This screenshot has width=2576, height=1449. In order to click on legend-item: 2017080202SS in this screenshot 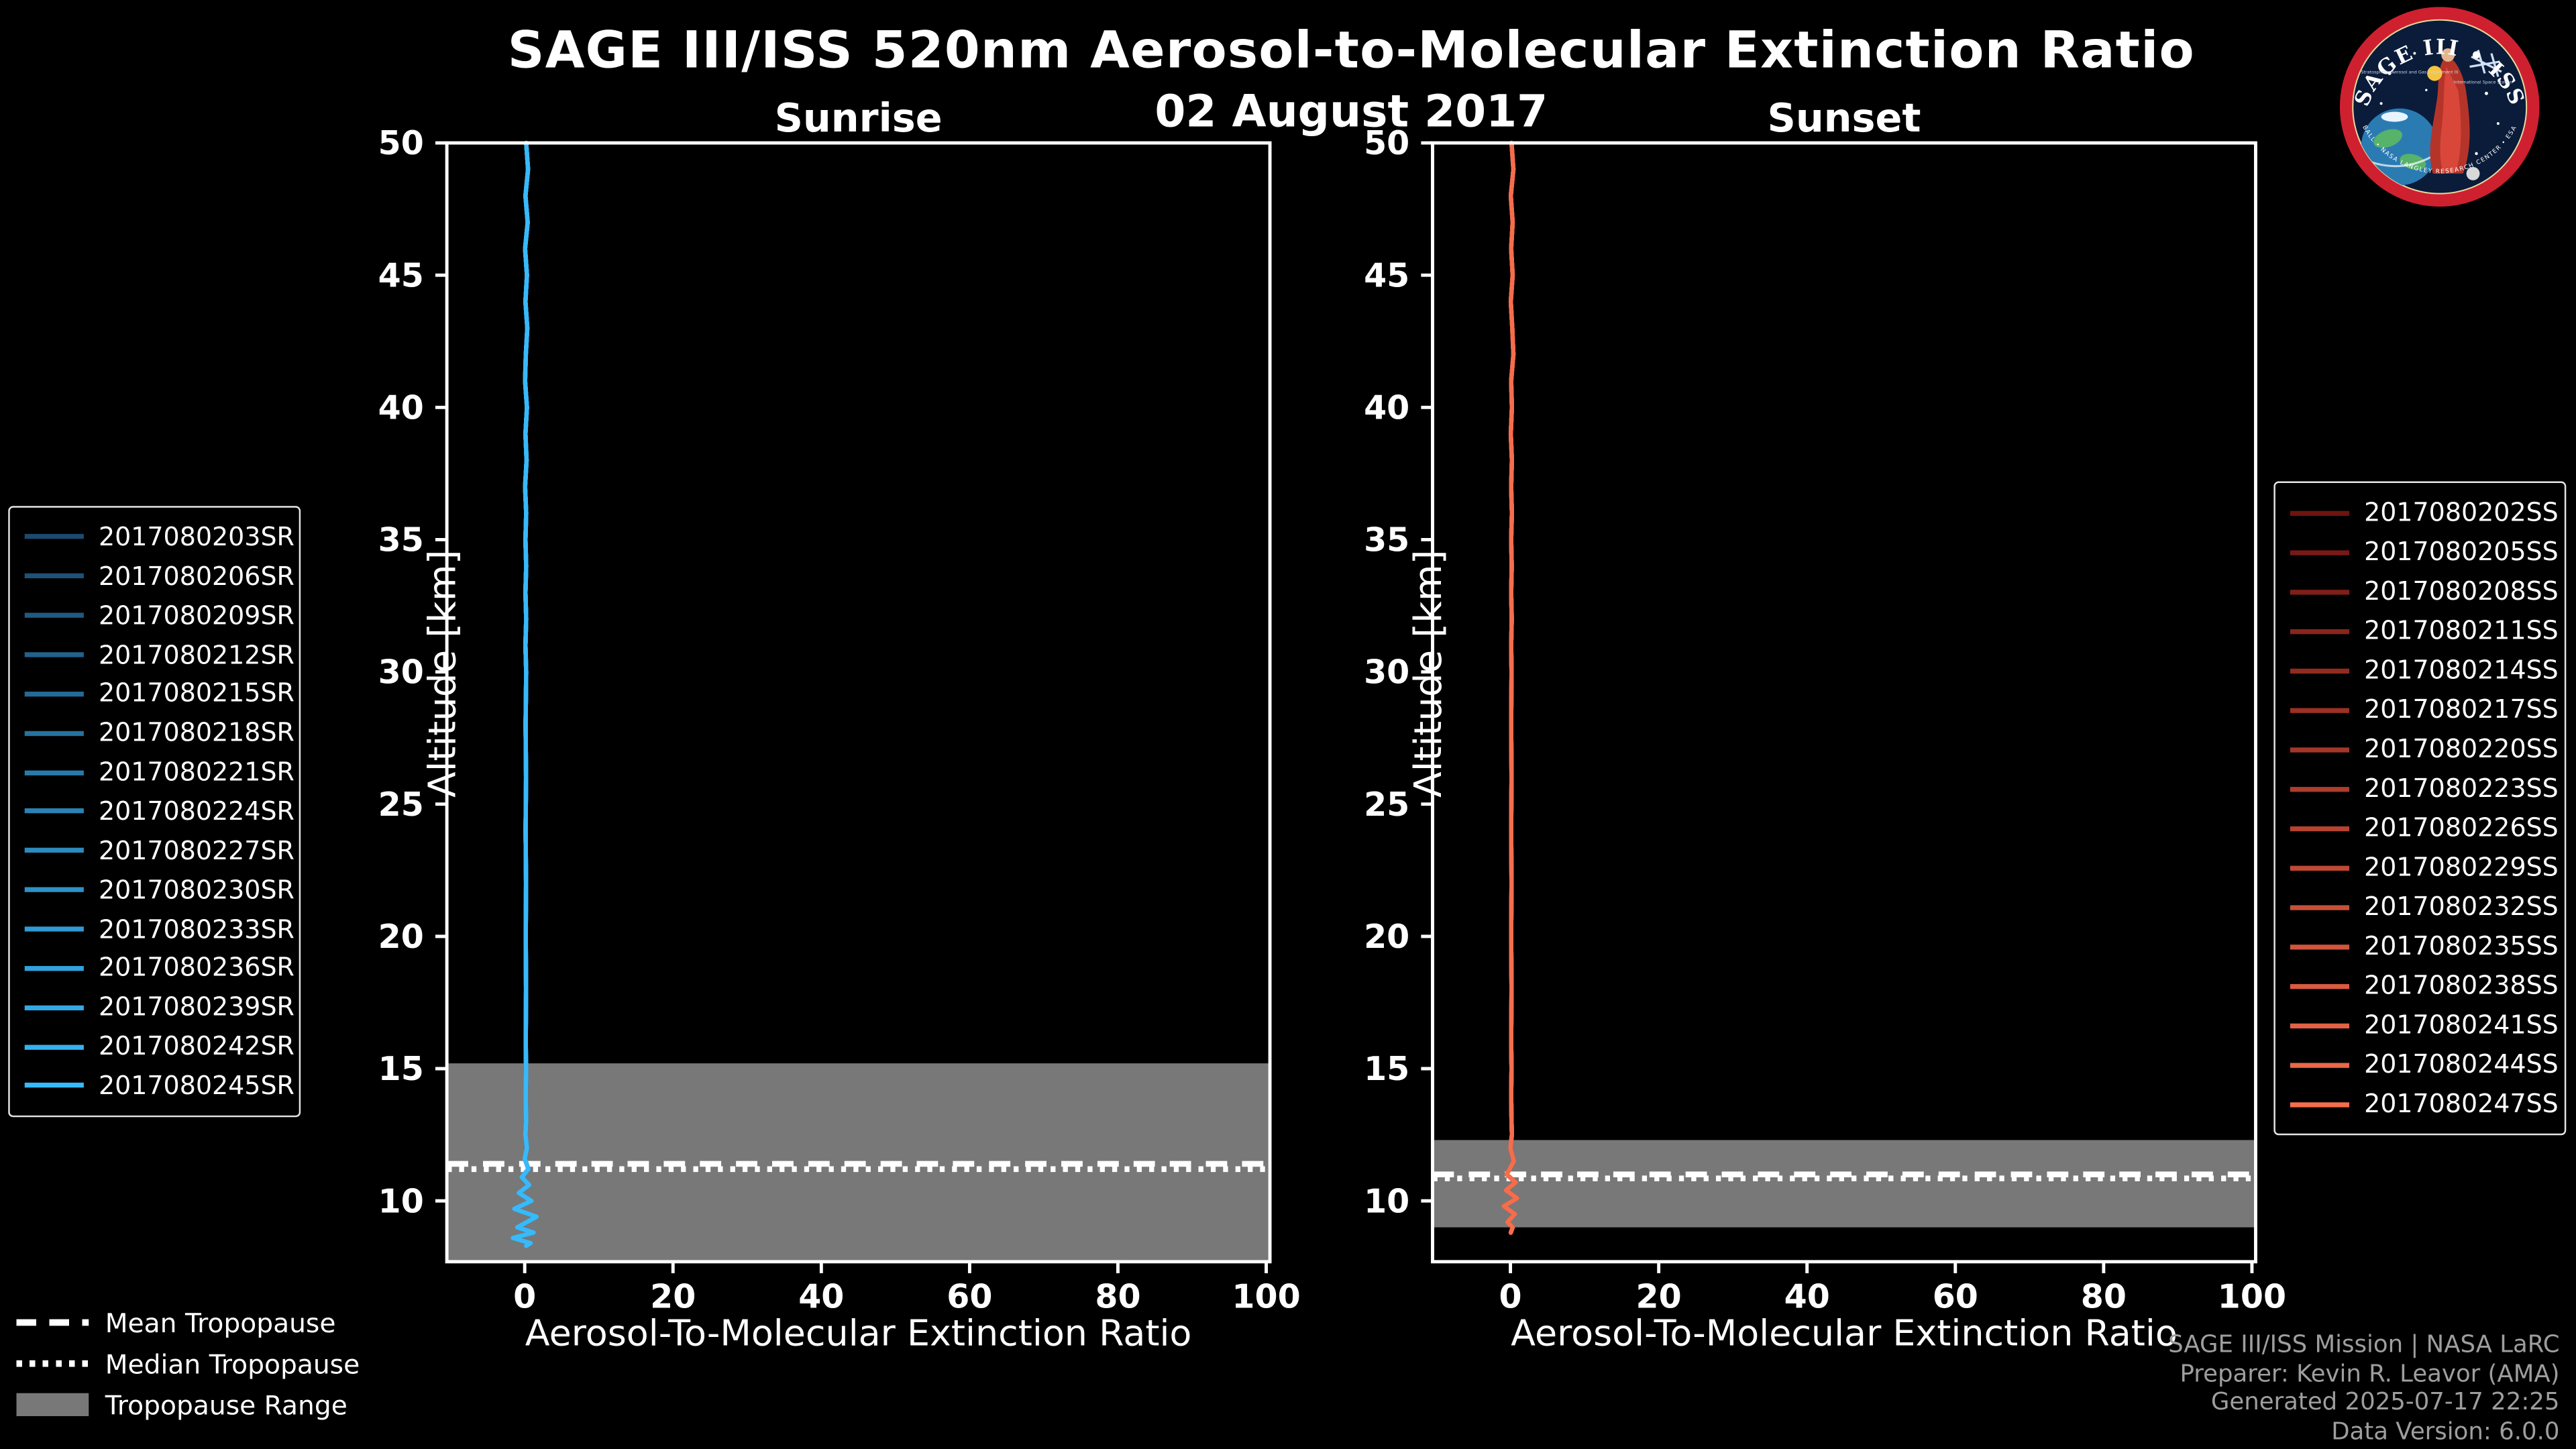, I will do `click(2424, 513)`.